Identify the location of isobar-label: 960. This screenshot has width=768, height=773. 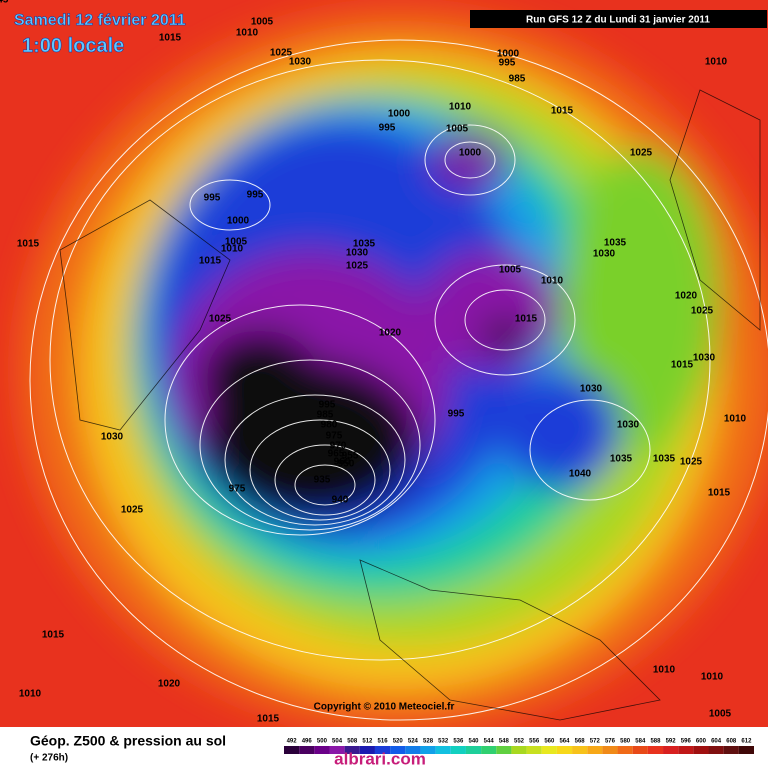
(342, 462).